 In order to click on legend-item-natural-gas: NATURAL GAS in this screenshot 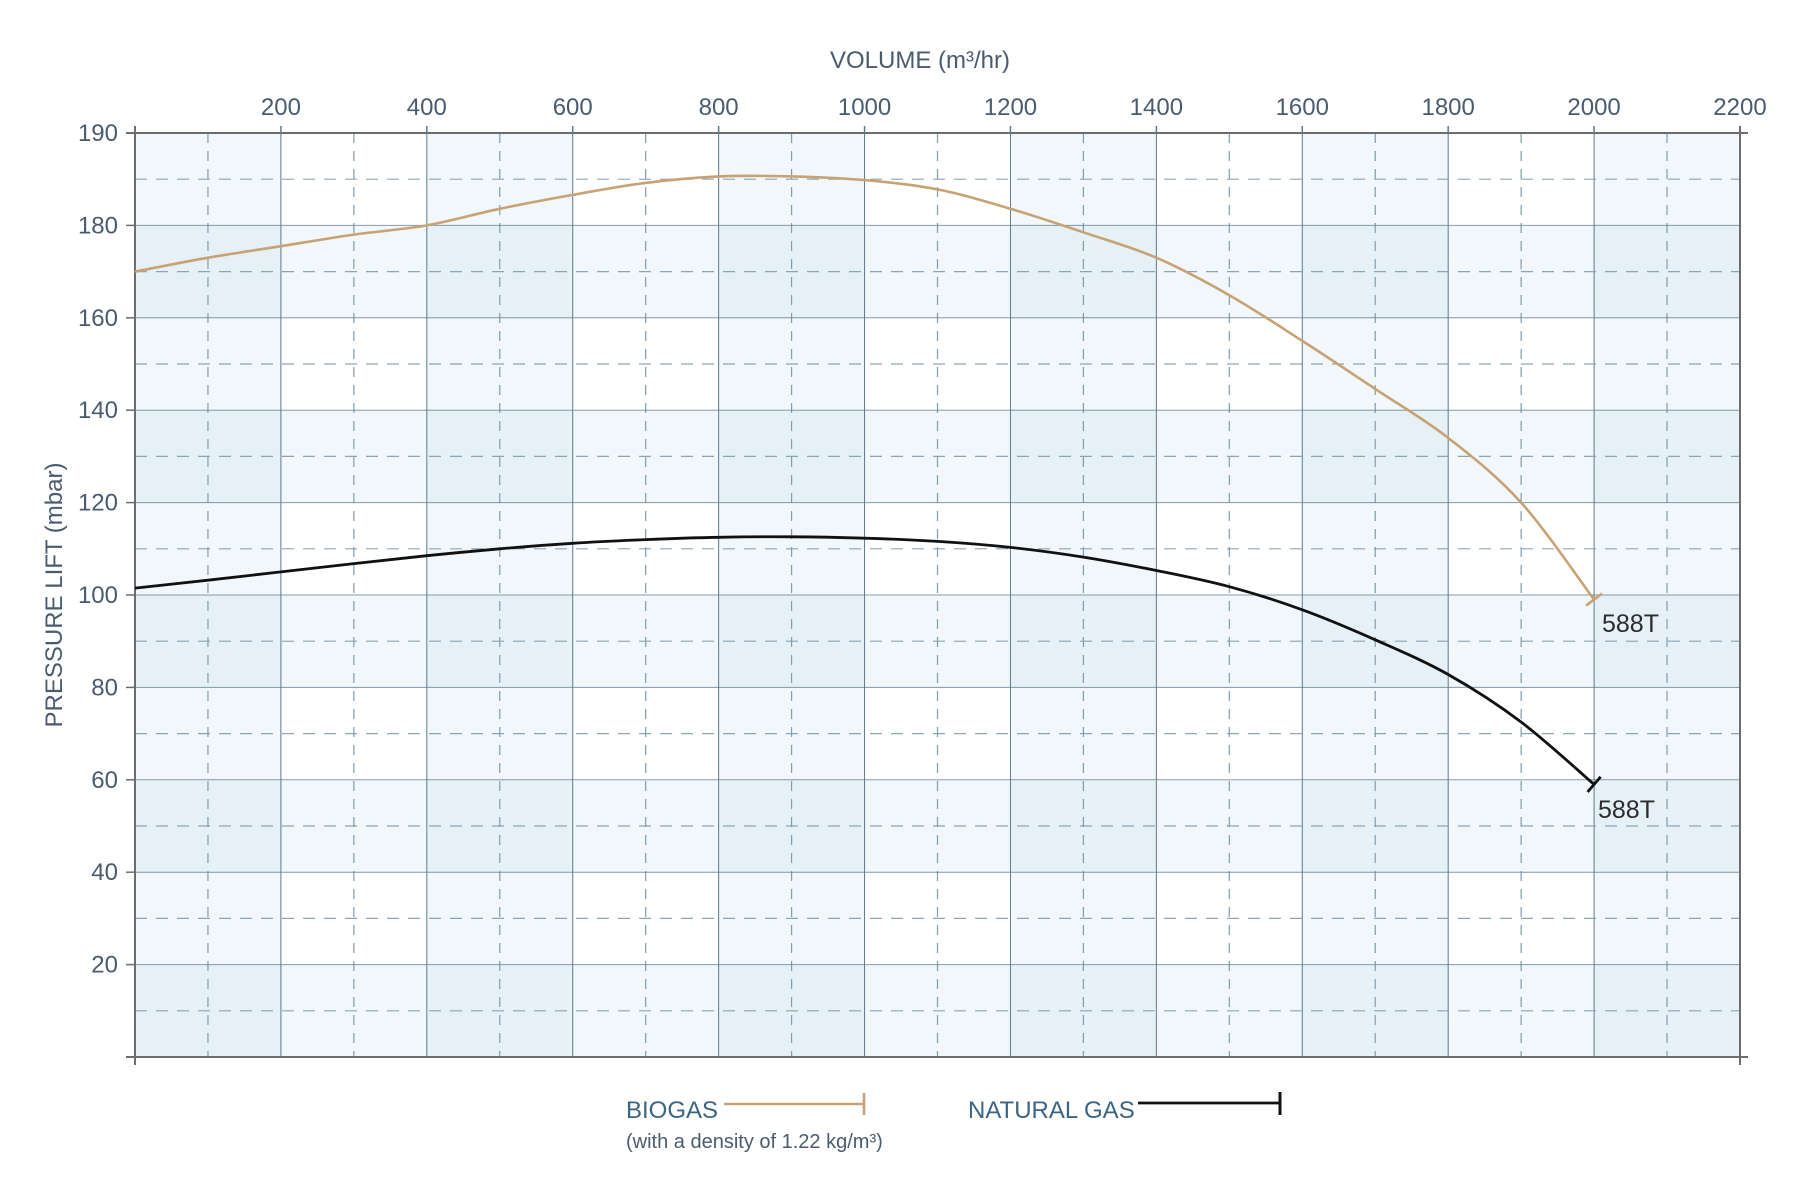, I will do `click(1125, 1108)`.